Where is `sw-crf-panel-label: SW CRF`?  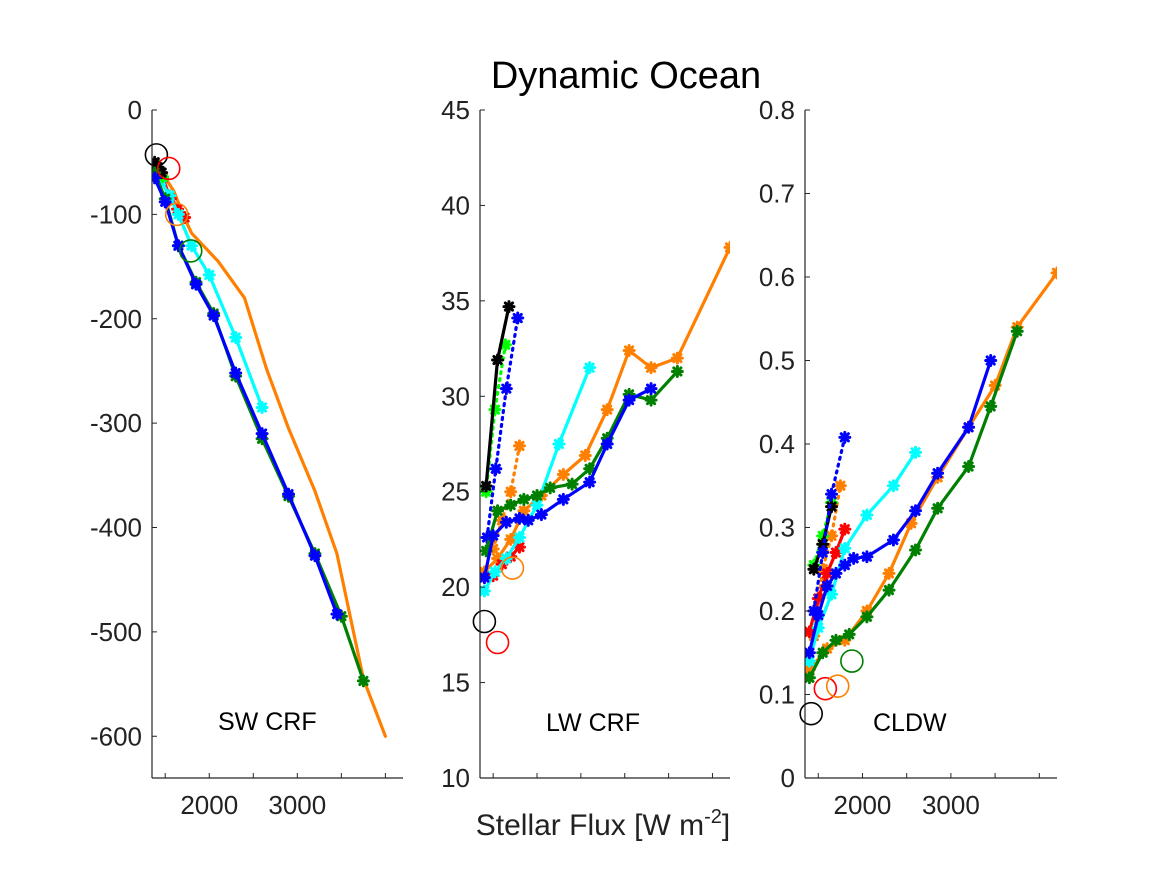 sw-crf-panel-label: SW CRF is located at coordinates (267, 722).